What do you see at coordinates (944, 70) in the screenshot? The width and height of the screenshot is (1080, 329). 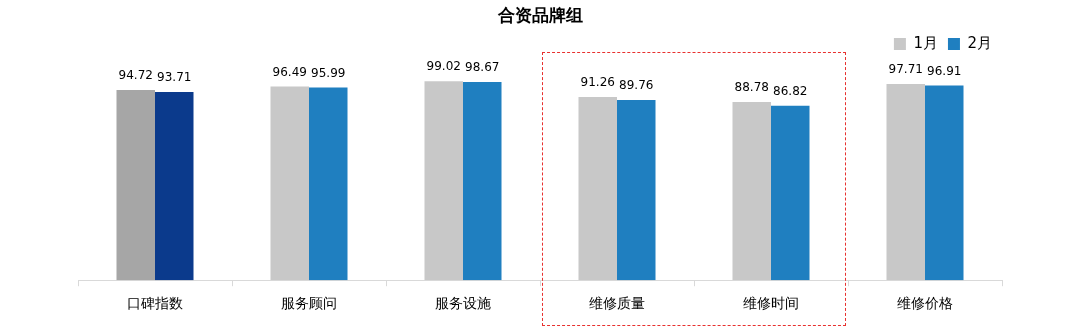 I see `data-label: 96.91` at bounding box center [944, 70].